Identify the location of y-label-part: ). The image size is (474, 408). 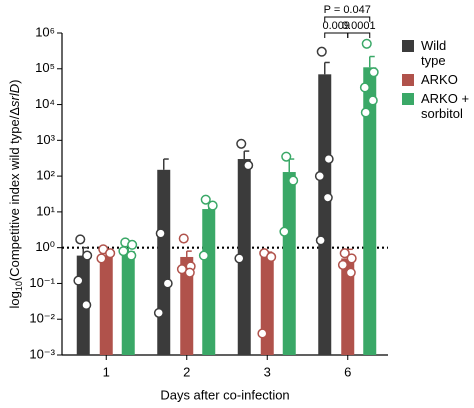
(14, 82).